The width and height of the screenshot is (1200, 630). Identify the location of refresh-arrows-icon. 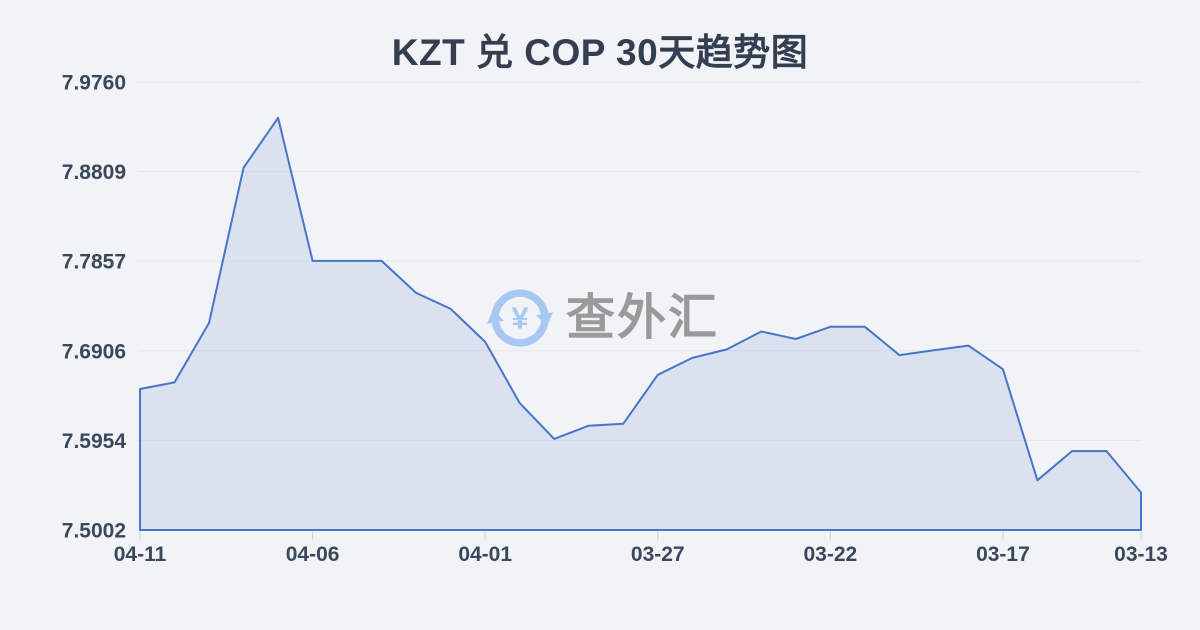
(520, 318).